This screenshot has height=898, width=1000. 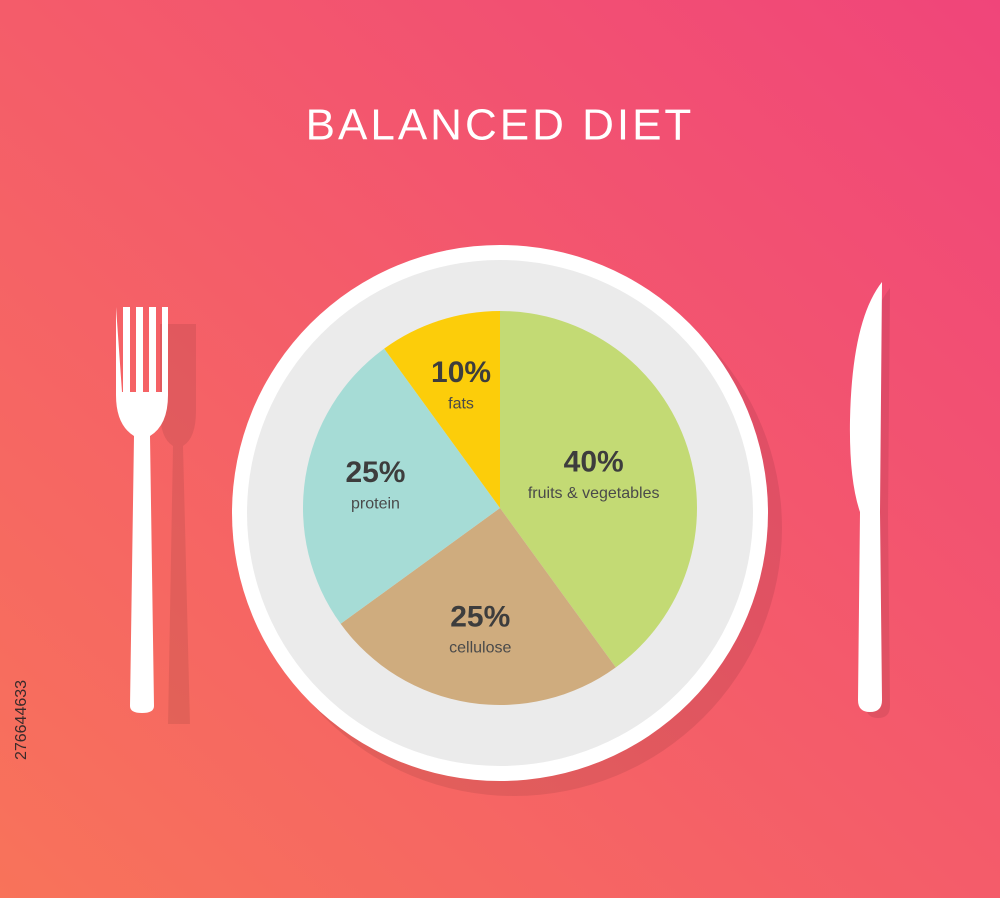 What do you see at coordinates (480, 648) in the screenshot?
I see `category-label: cellulose` at bounding box center [480, 648].